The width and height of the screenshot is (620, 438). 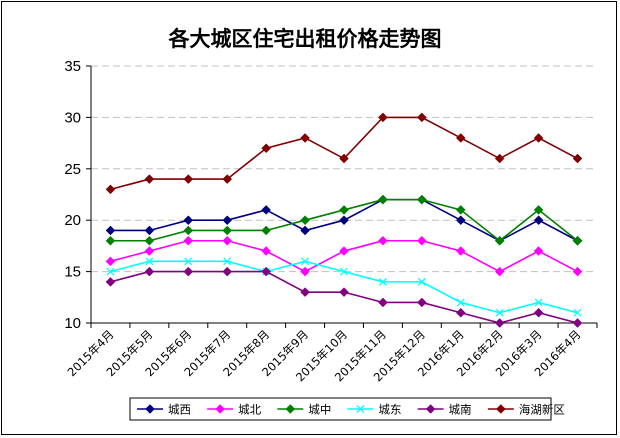 I want to click on legend-label: 城南, so click(x=460, y=410).